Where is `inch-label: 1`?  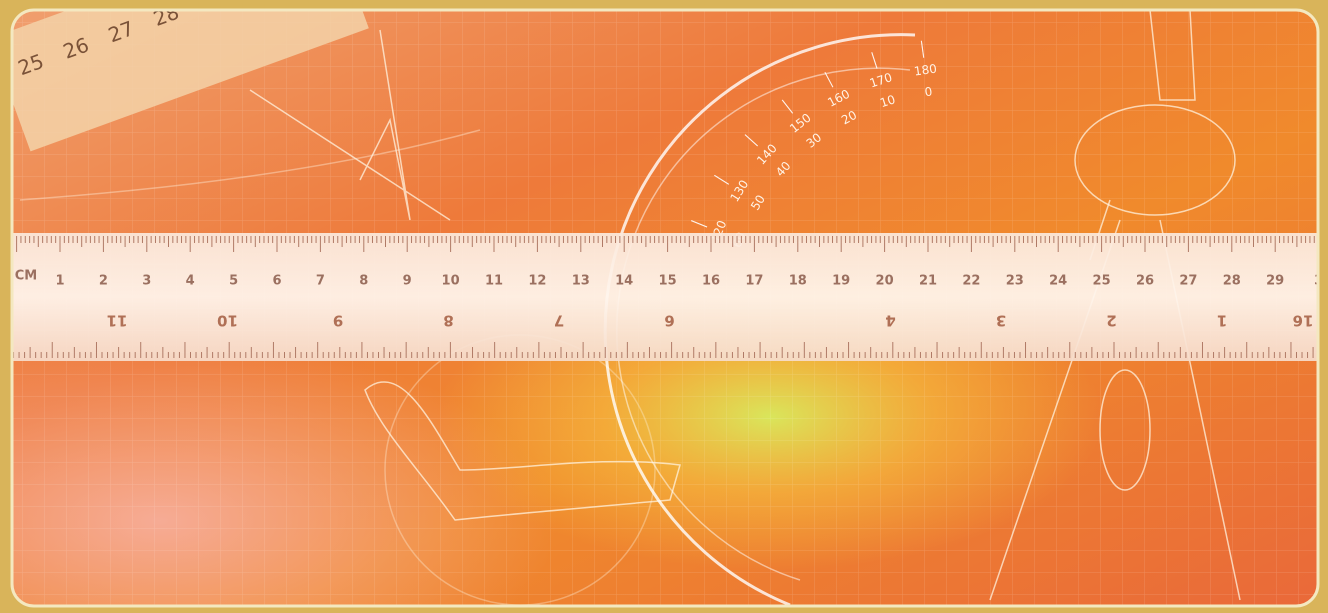 inch-label: 1 is located at coordinates (1222, 321).